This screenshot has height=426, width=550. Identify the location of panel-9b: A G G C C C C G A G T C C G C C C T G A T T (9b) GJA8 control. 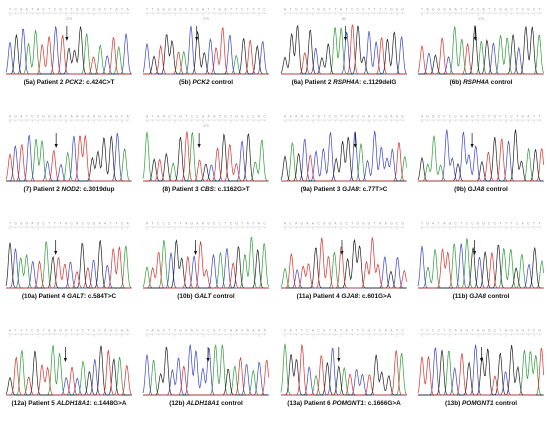
(481, 156).